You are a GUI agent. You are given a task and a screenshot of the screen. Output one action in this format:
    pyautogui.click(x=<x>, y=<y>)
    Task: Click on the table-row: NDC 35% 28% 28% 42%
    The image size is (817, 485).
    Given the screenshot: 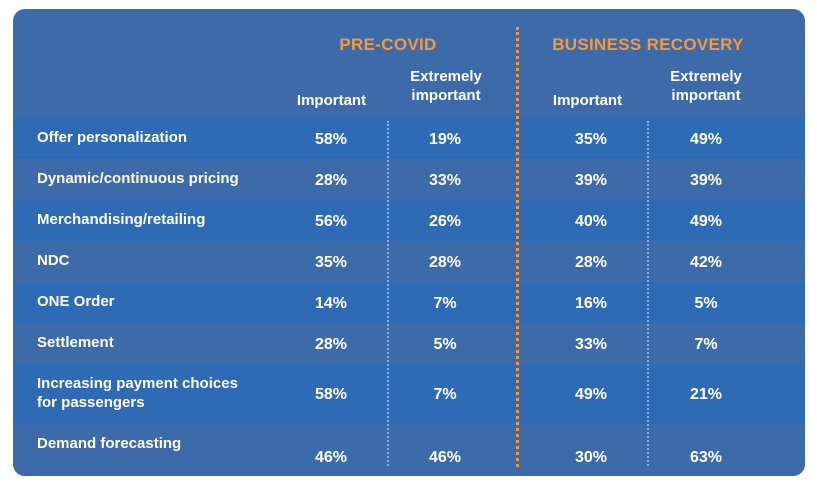 What is the action you would take?
    pyautogui.click(x=409, y=261)
    